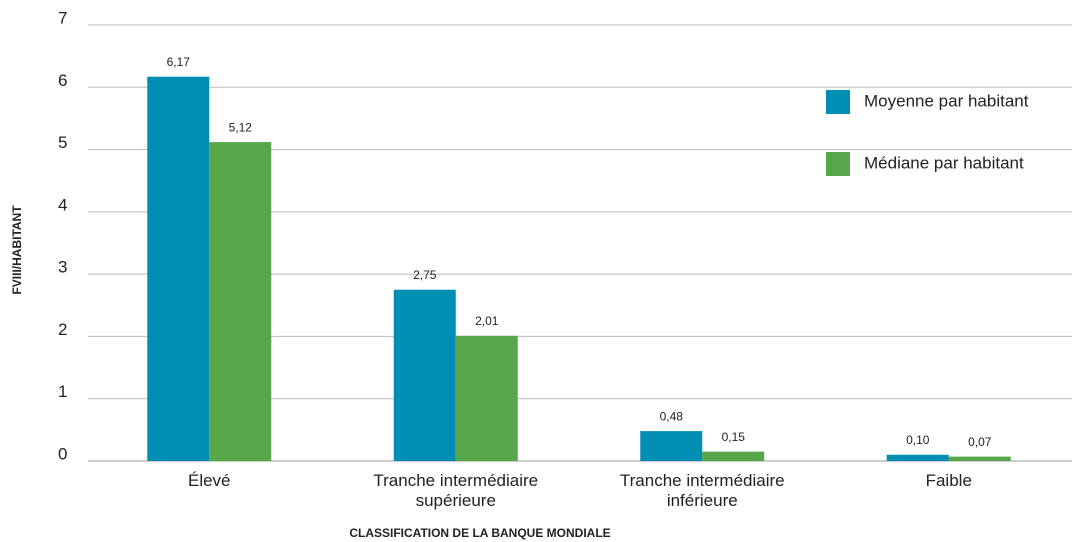 The height and width of the screenshot is (542, 1076). I want to click on legend-label: Médiane par habitant, so click(944, 162).